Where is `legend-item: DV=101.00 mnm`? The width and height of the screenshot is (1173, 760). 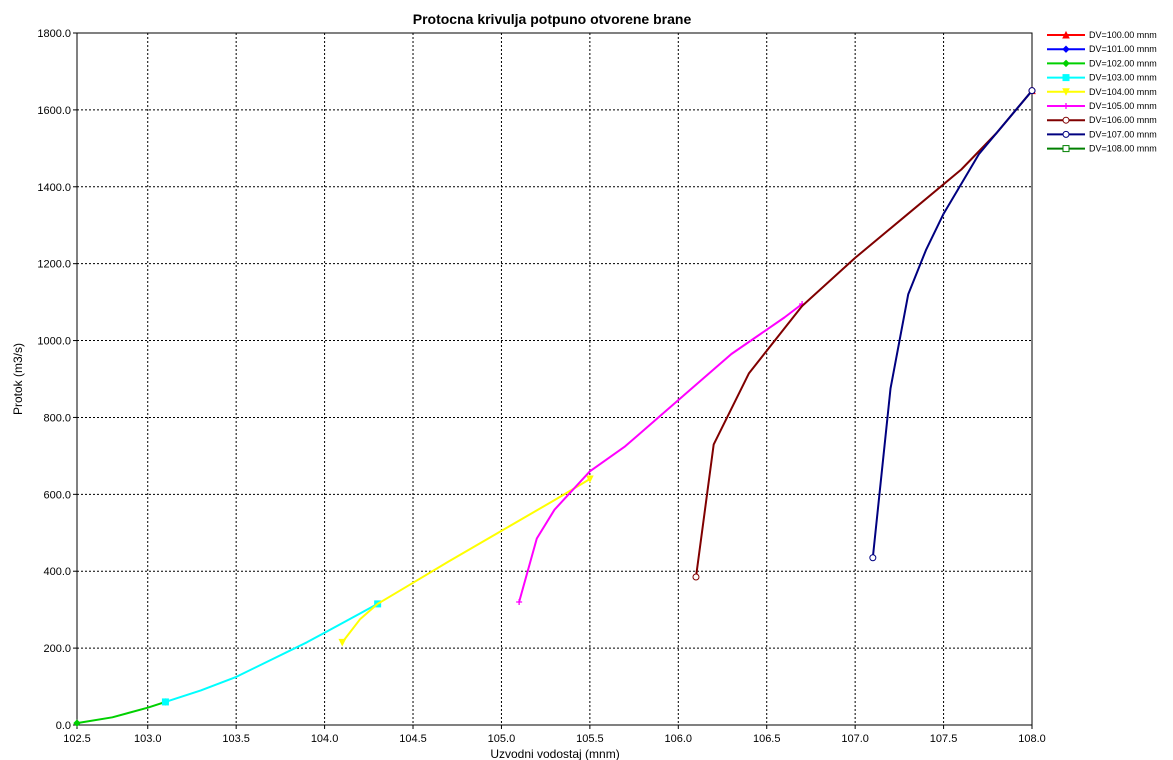
legend-item: DV=101.00 mnm is located at coordinates (1102, 49).